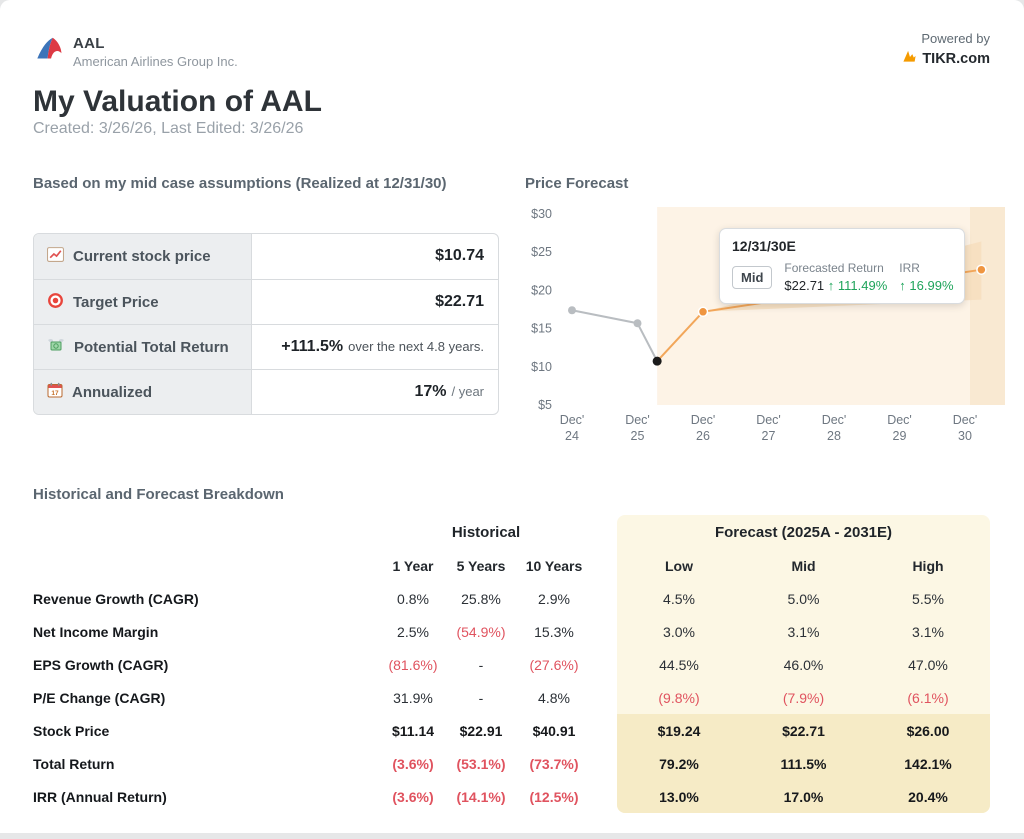 The width and height of the screenshot is (1024, 839). I want to click on tooltip-irr-column: IRR ↑ 16.99%, so click(926, 277).